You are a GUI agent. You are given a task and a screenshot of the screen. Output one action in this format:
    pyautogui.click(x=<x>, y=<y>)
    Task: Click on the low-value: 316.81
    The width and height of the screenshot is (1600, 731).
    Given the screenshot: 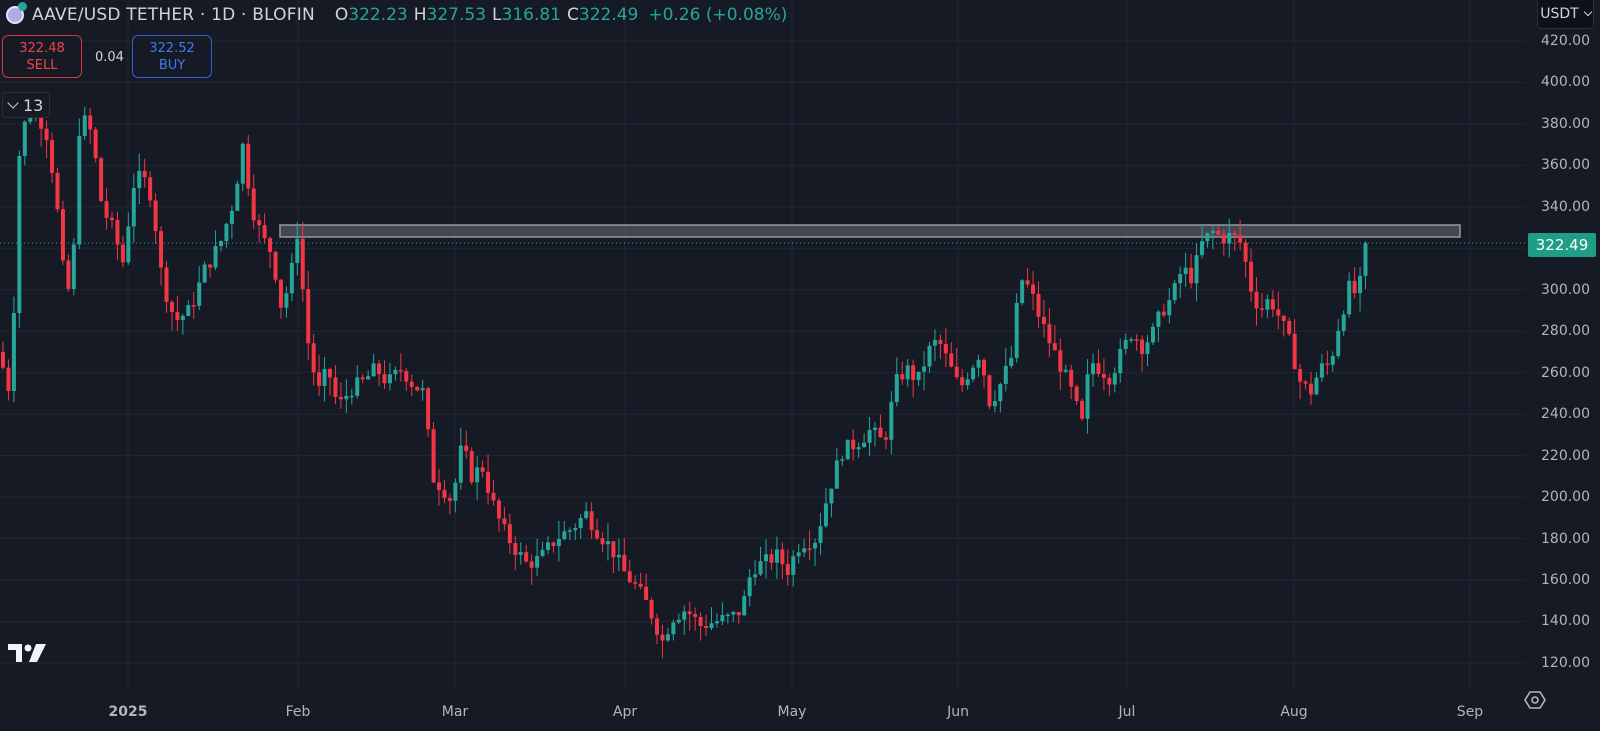 What is the action you would take?
    pyautogui.click(x=531, y=15)
    